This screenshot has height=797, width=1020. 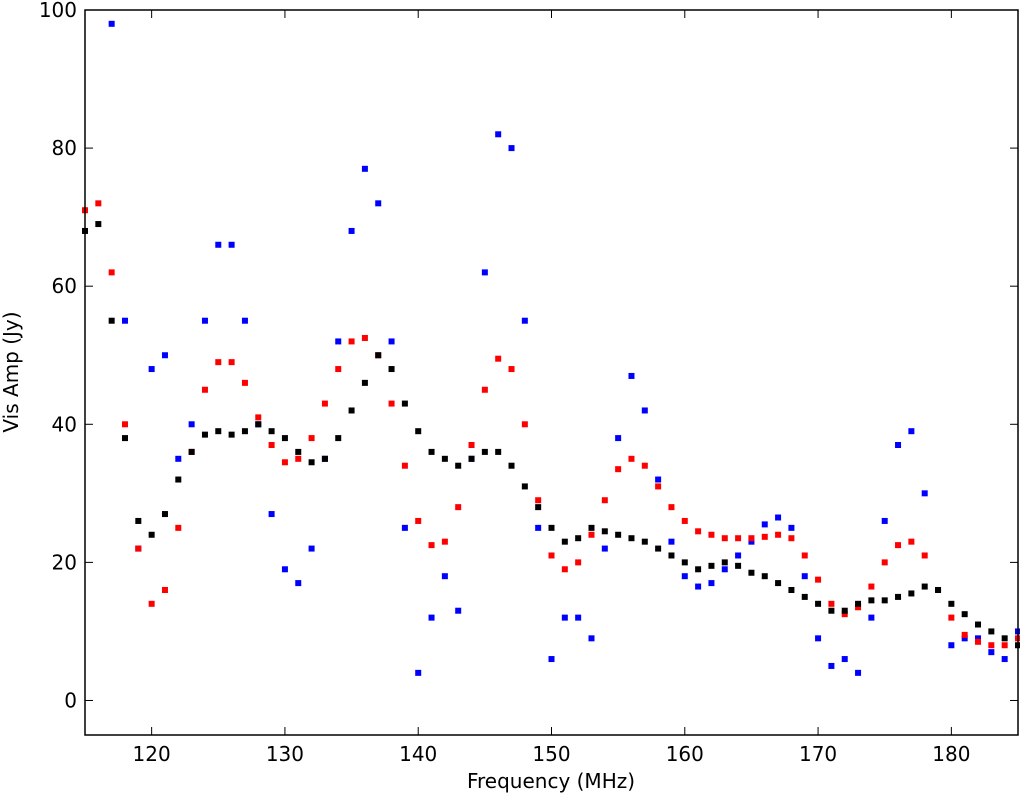 I want to click on x-tick-label: 130, so click(x=285, y=754).